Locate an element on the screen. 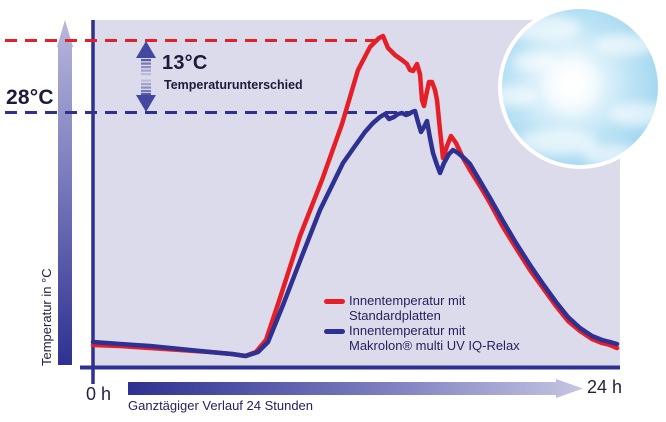 The width and height of the screenshot is (666, 422). legend-label-makrolon-line2: Makrolon® multi UV IQ-Relax is located at coordinates (434, 345).